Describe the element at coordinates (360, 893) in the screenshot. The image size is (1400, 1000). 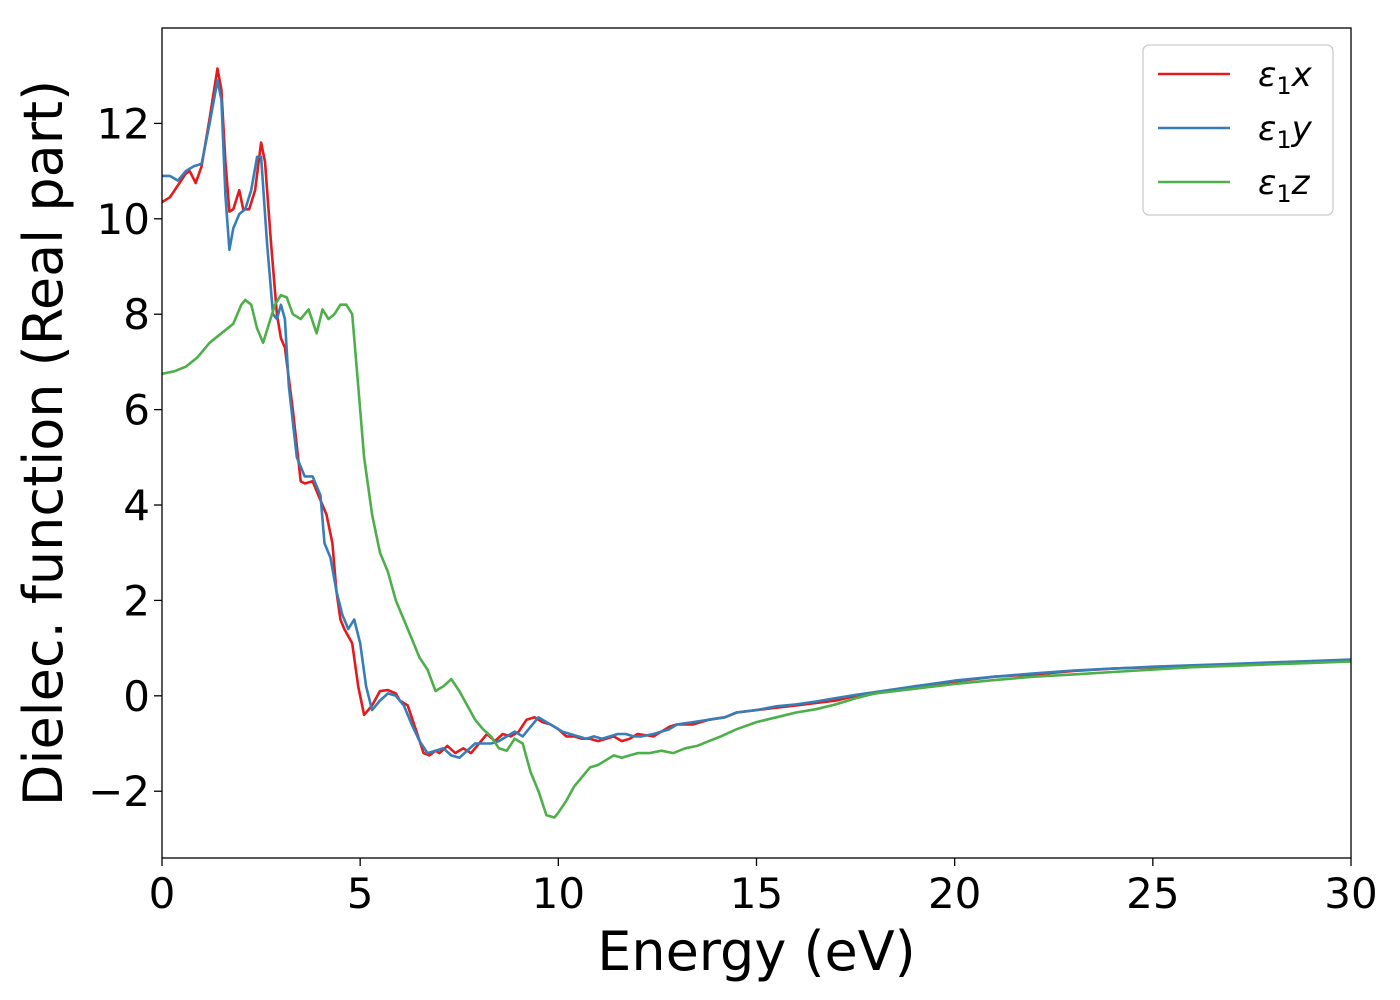
I see `x-tick-label: 5` at that location.